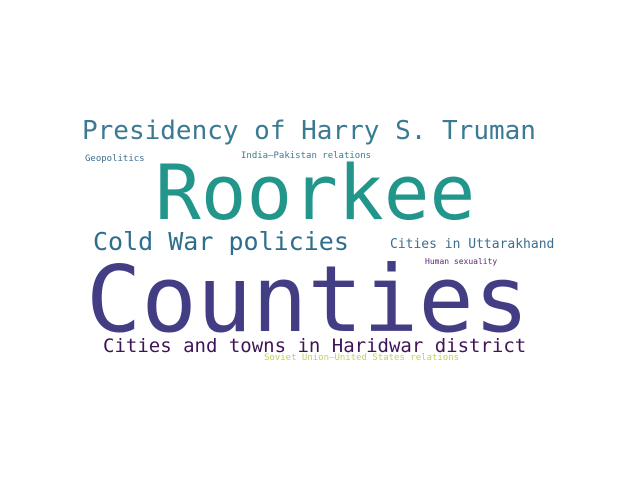  Describe the element at coordinates (115, 159) in the screenshot. I see `word-geopolitics: Geopolitics` at that location.